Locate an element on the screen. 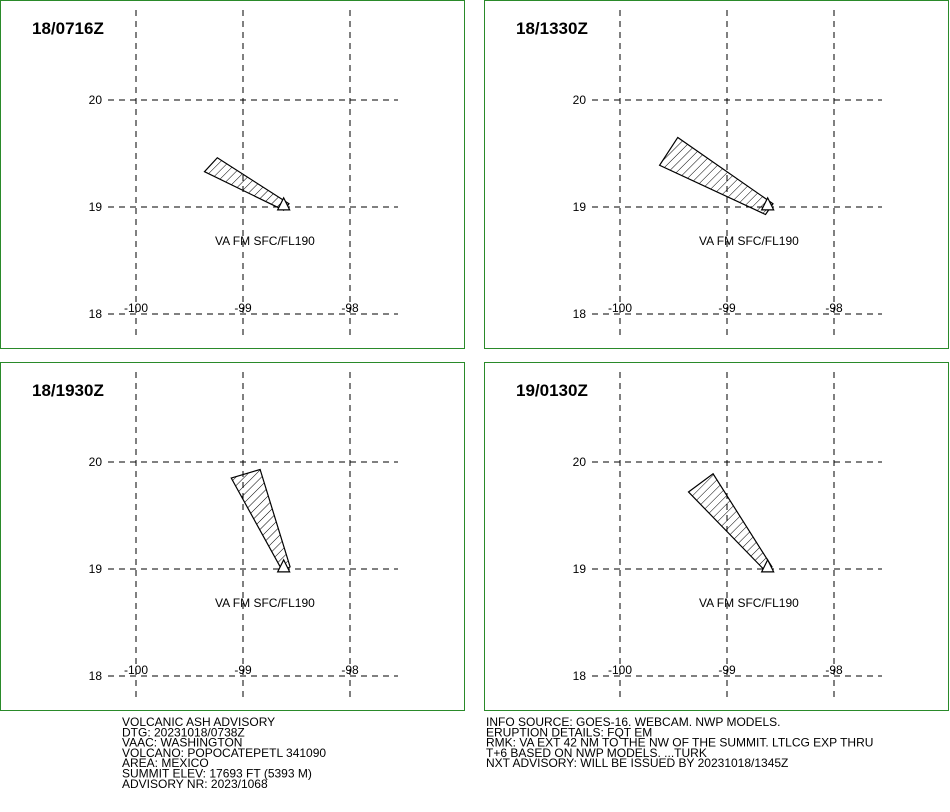 This screenshot has width=950, height=812. advisory-line: AREA: MEXICO is located at coordinates (165, 763).